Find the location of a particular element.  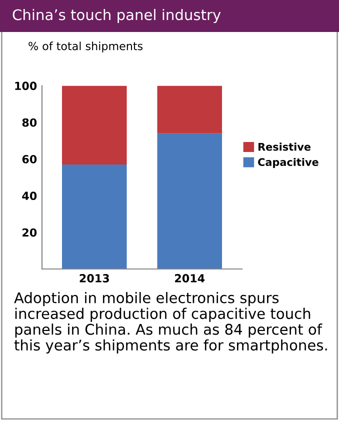

y-tick-label: 100 is located at coordinates (26, 86).